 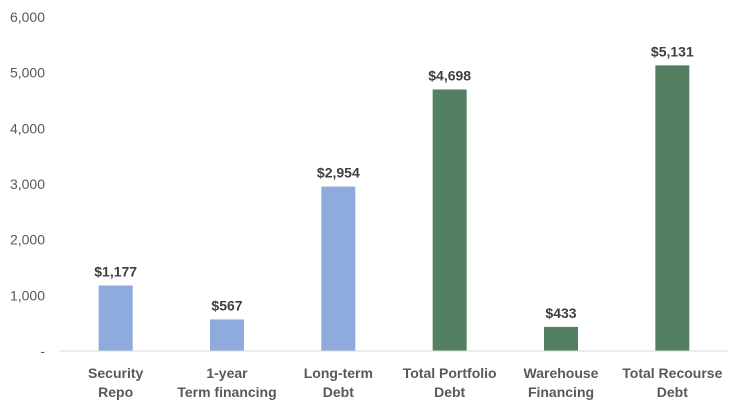 What do you see at coordinates (27, 128) in the screenshot?
I see `y-tick-label: 4,000` at bounding box center [27, 128].